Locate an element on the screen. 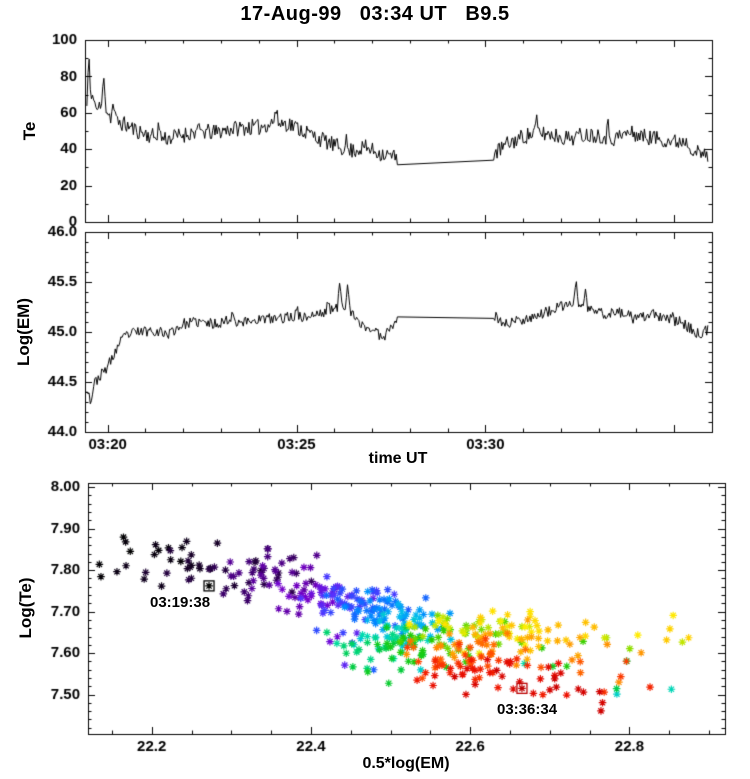 Image resolution: width=750 pixels, height=779 pixels. logte-y-axis-label: Log(Te) is located at coordinates (25, 608).